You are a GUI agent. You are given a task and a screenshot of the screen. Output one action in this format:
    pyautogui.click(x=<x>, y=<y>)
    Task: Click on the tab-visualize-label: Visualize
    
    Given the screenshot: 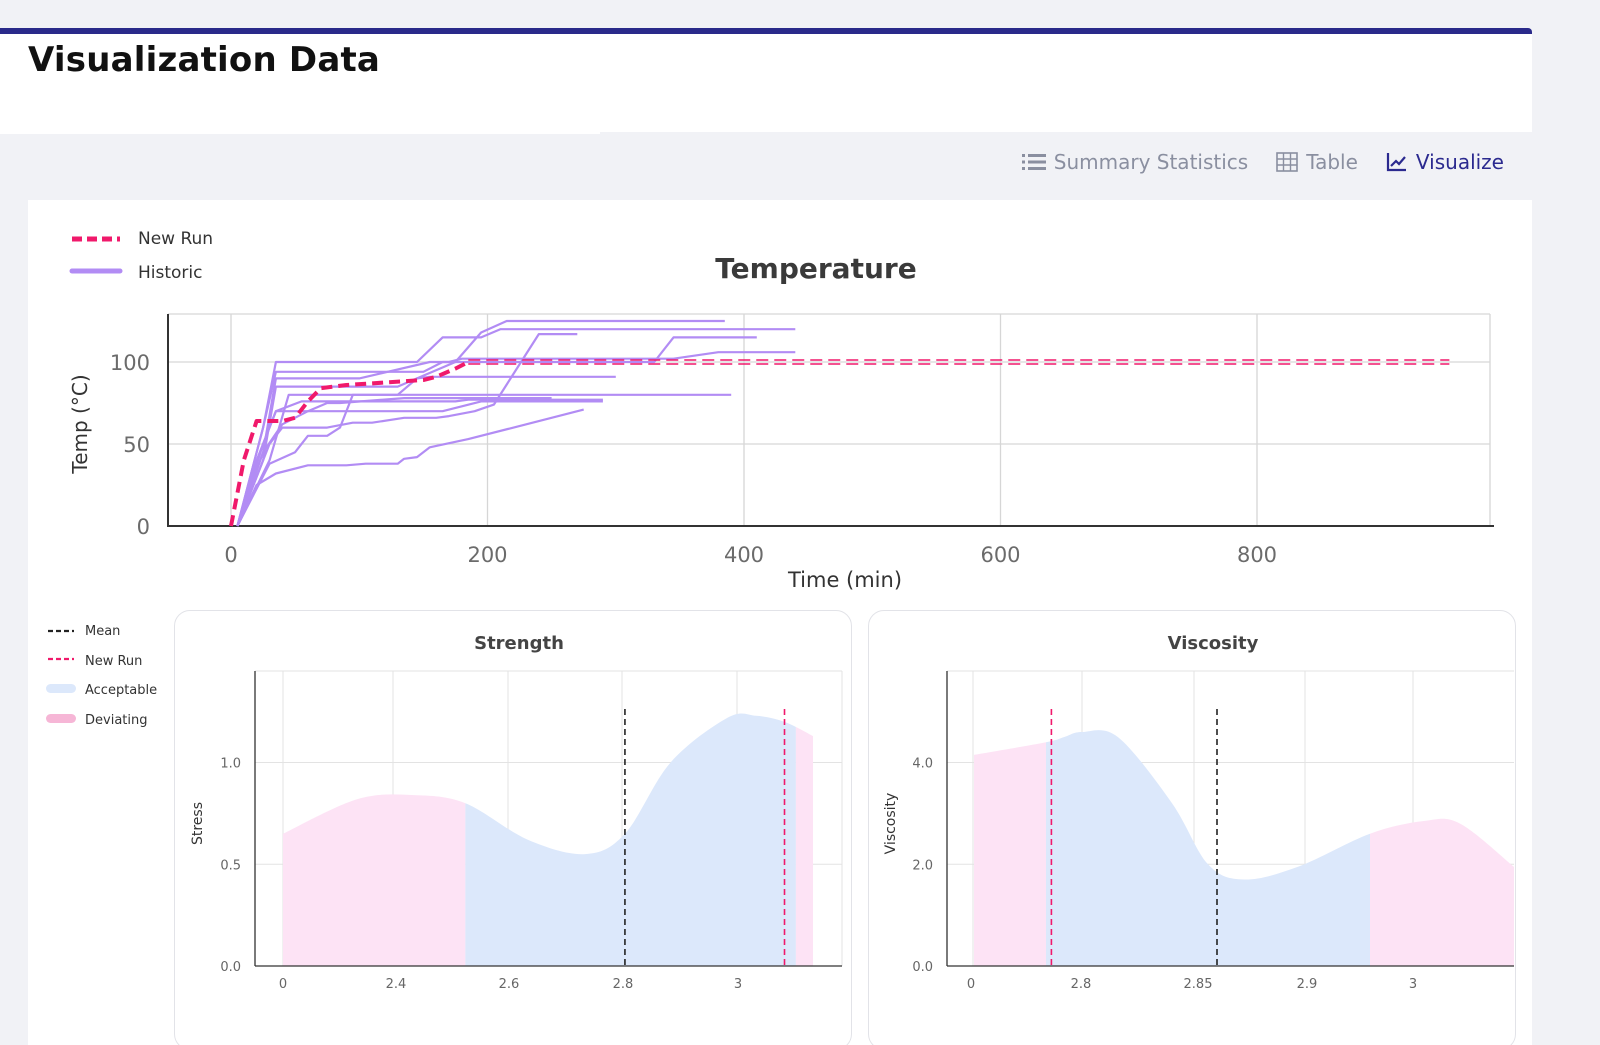 What is the action you would take?
    pyautogui.click(x=1459, y=162)
    